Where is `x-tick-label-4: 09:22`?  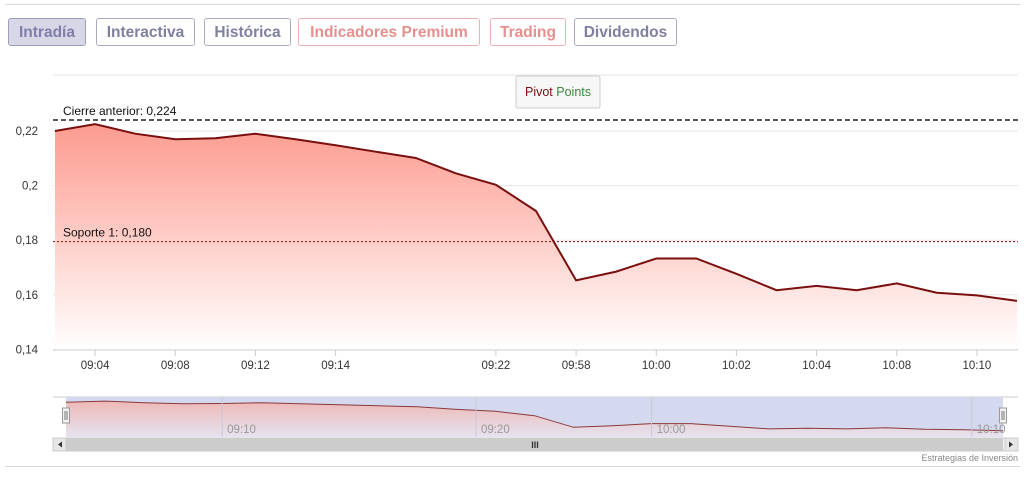
x-tick-label-4: 09:22 is located at coordinates (496, 366).